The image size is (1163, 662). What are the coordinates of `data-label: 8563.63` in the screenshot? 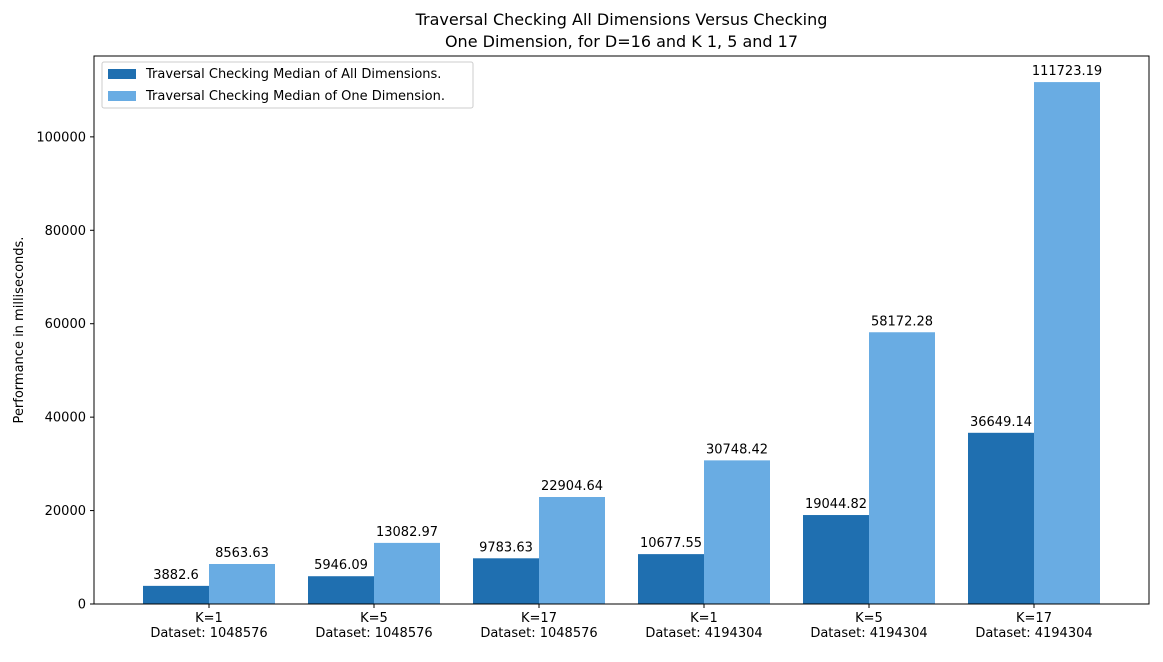 It's located at (242, 553).